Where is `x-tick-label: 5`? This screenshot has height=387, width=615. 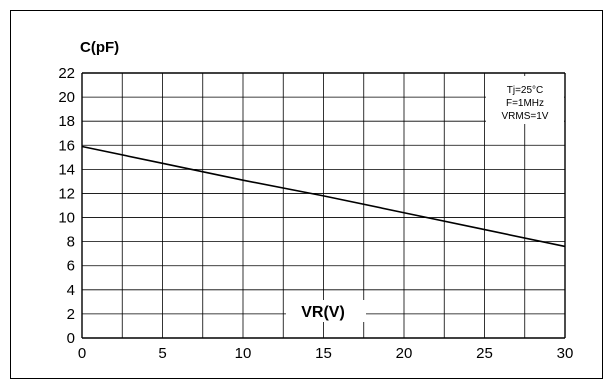
x-tick-label: 5 is located at coordinates (162, 353).